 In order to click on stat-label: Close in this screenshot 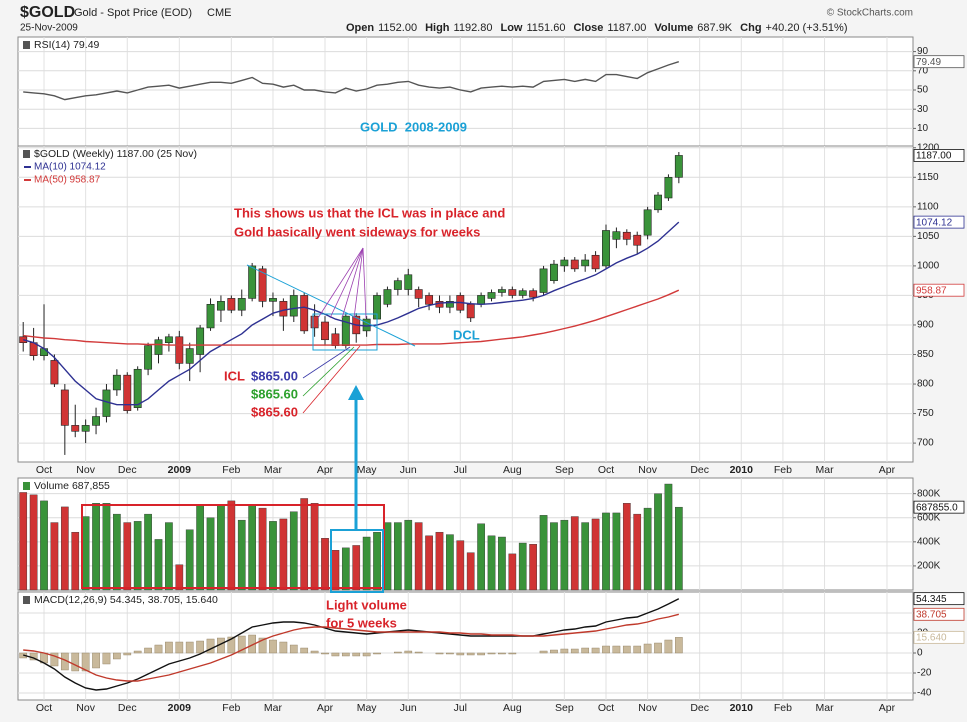, I will do `click(588, 28)`.